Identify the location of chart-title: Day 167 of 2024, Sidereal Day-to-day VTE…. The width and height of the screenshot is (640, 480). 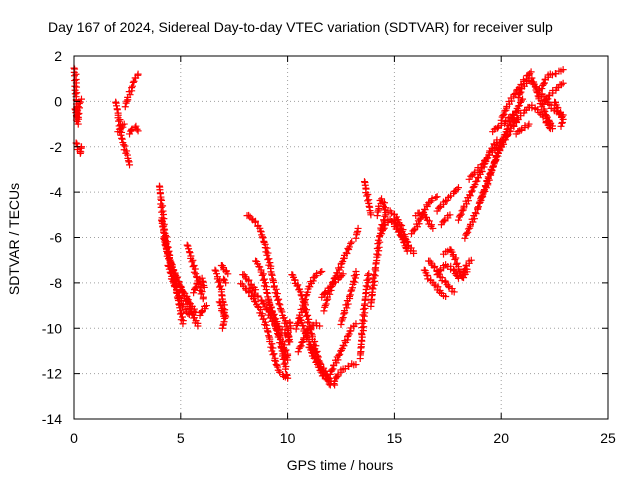
(300, 27).